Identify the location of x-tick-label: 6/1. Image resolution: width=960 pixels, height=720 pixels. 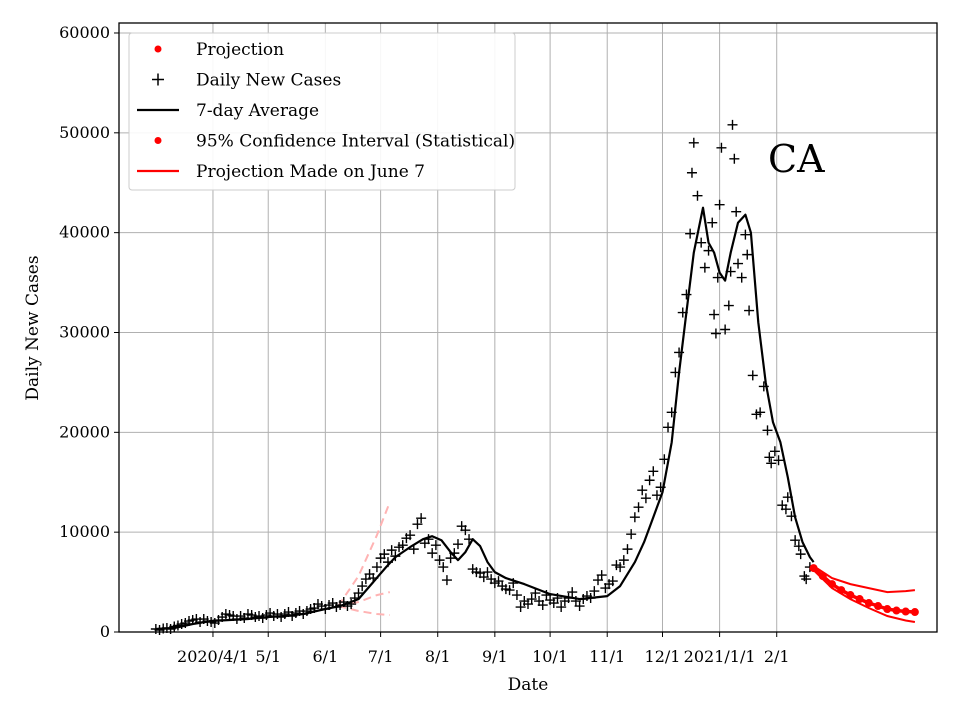
(325, 656).